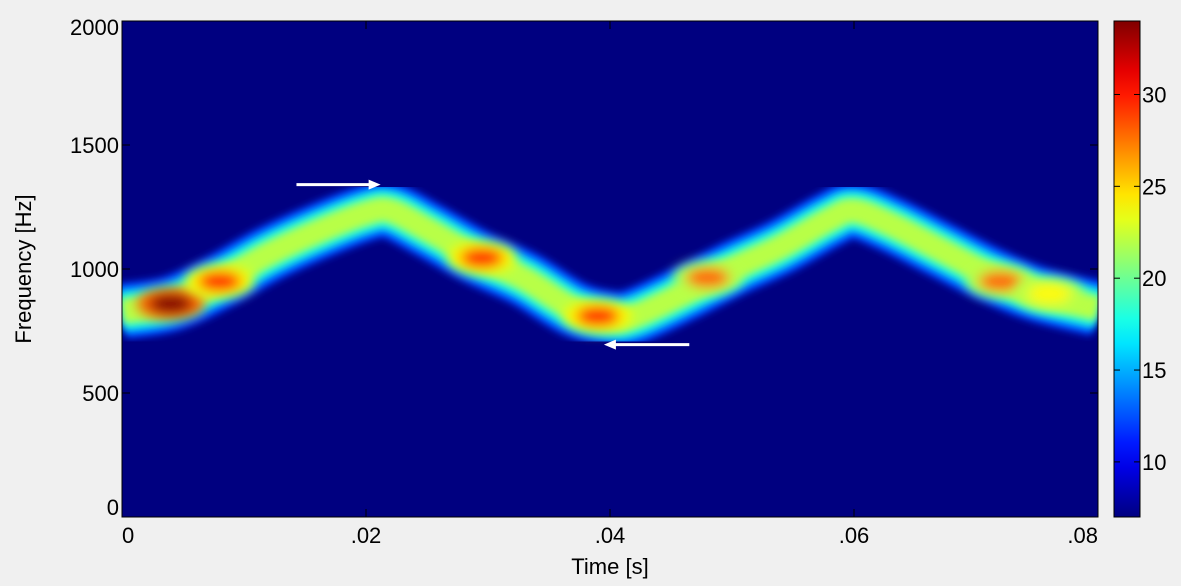 The height and width of the screenshot is (586, 1181). Describe the element at coordinates (1154, 462) in the screenshot. I see `colorbar-tick-label: 10` at that location.